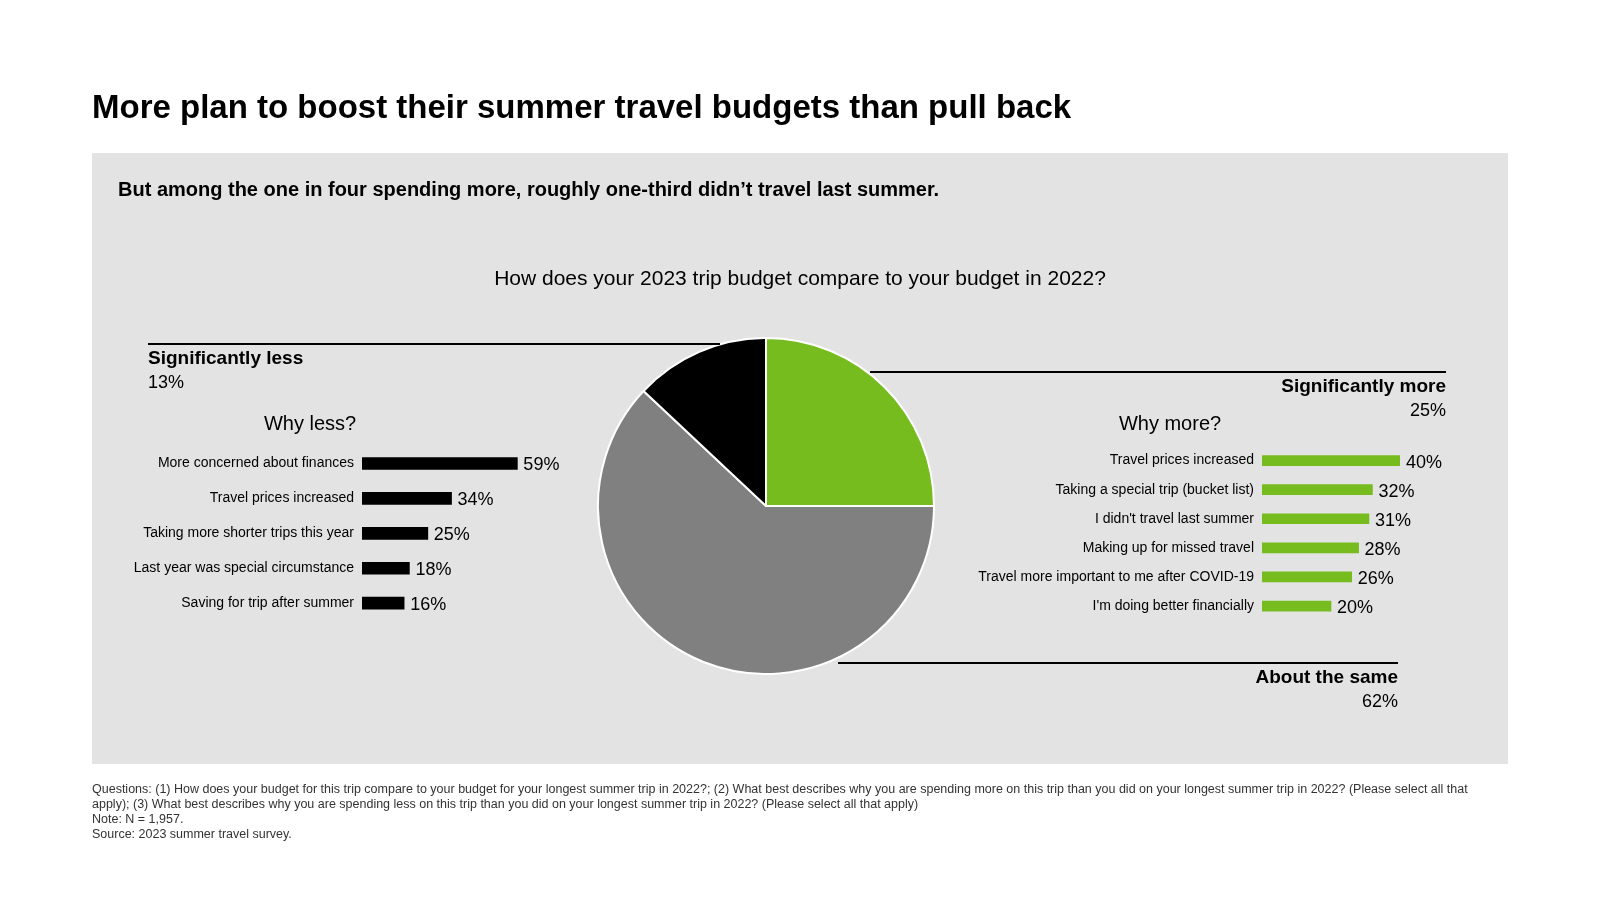  Describe the element at coordinates (1355, 607) in the screenshot. I see `data-label: 20%` at that location.